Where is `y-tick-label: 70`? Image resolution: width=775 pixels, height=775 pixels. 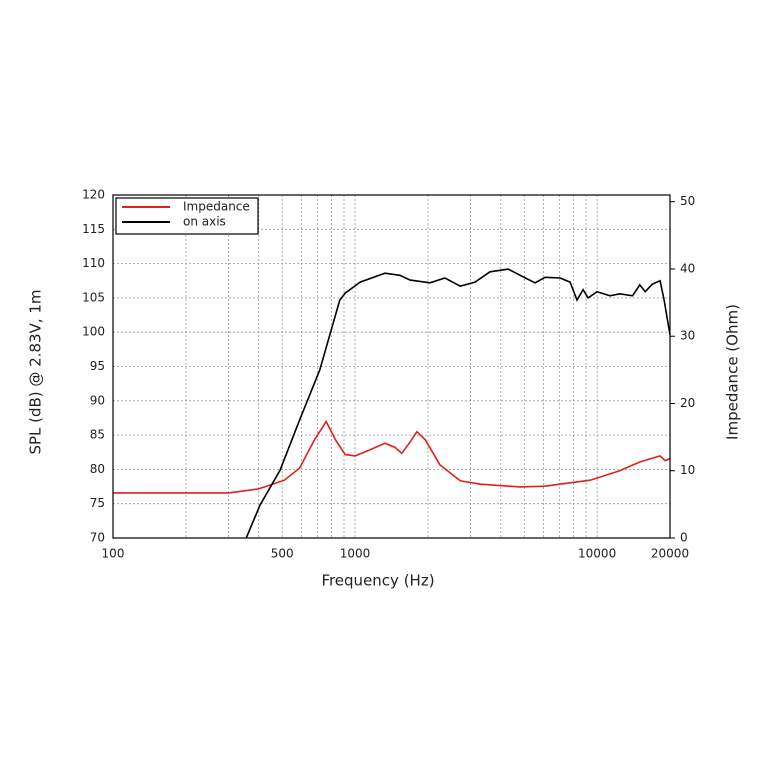
y-tick-label: 70 is located at coordinates (97, 538).